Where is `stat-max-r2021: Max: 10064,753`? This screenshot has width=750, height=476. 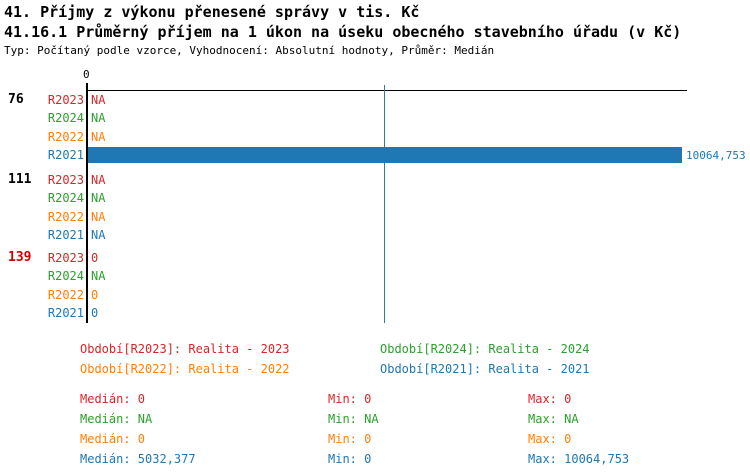
stat-max-r2021: Max: 10064,753 is located at coordinates (579, 459).